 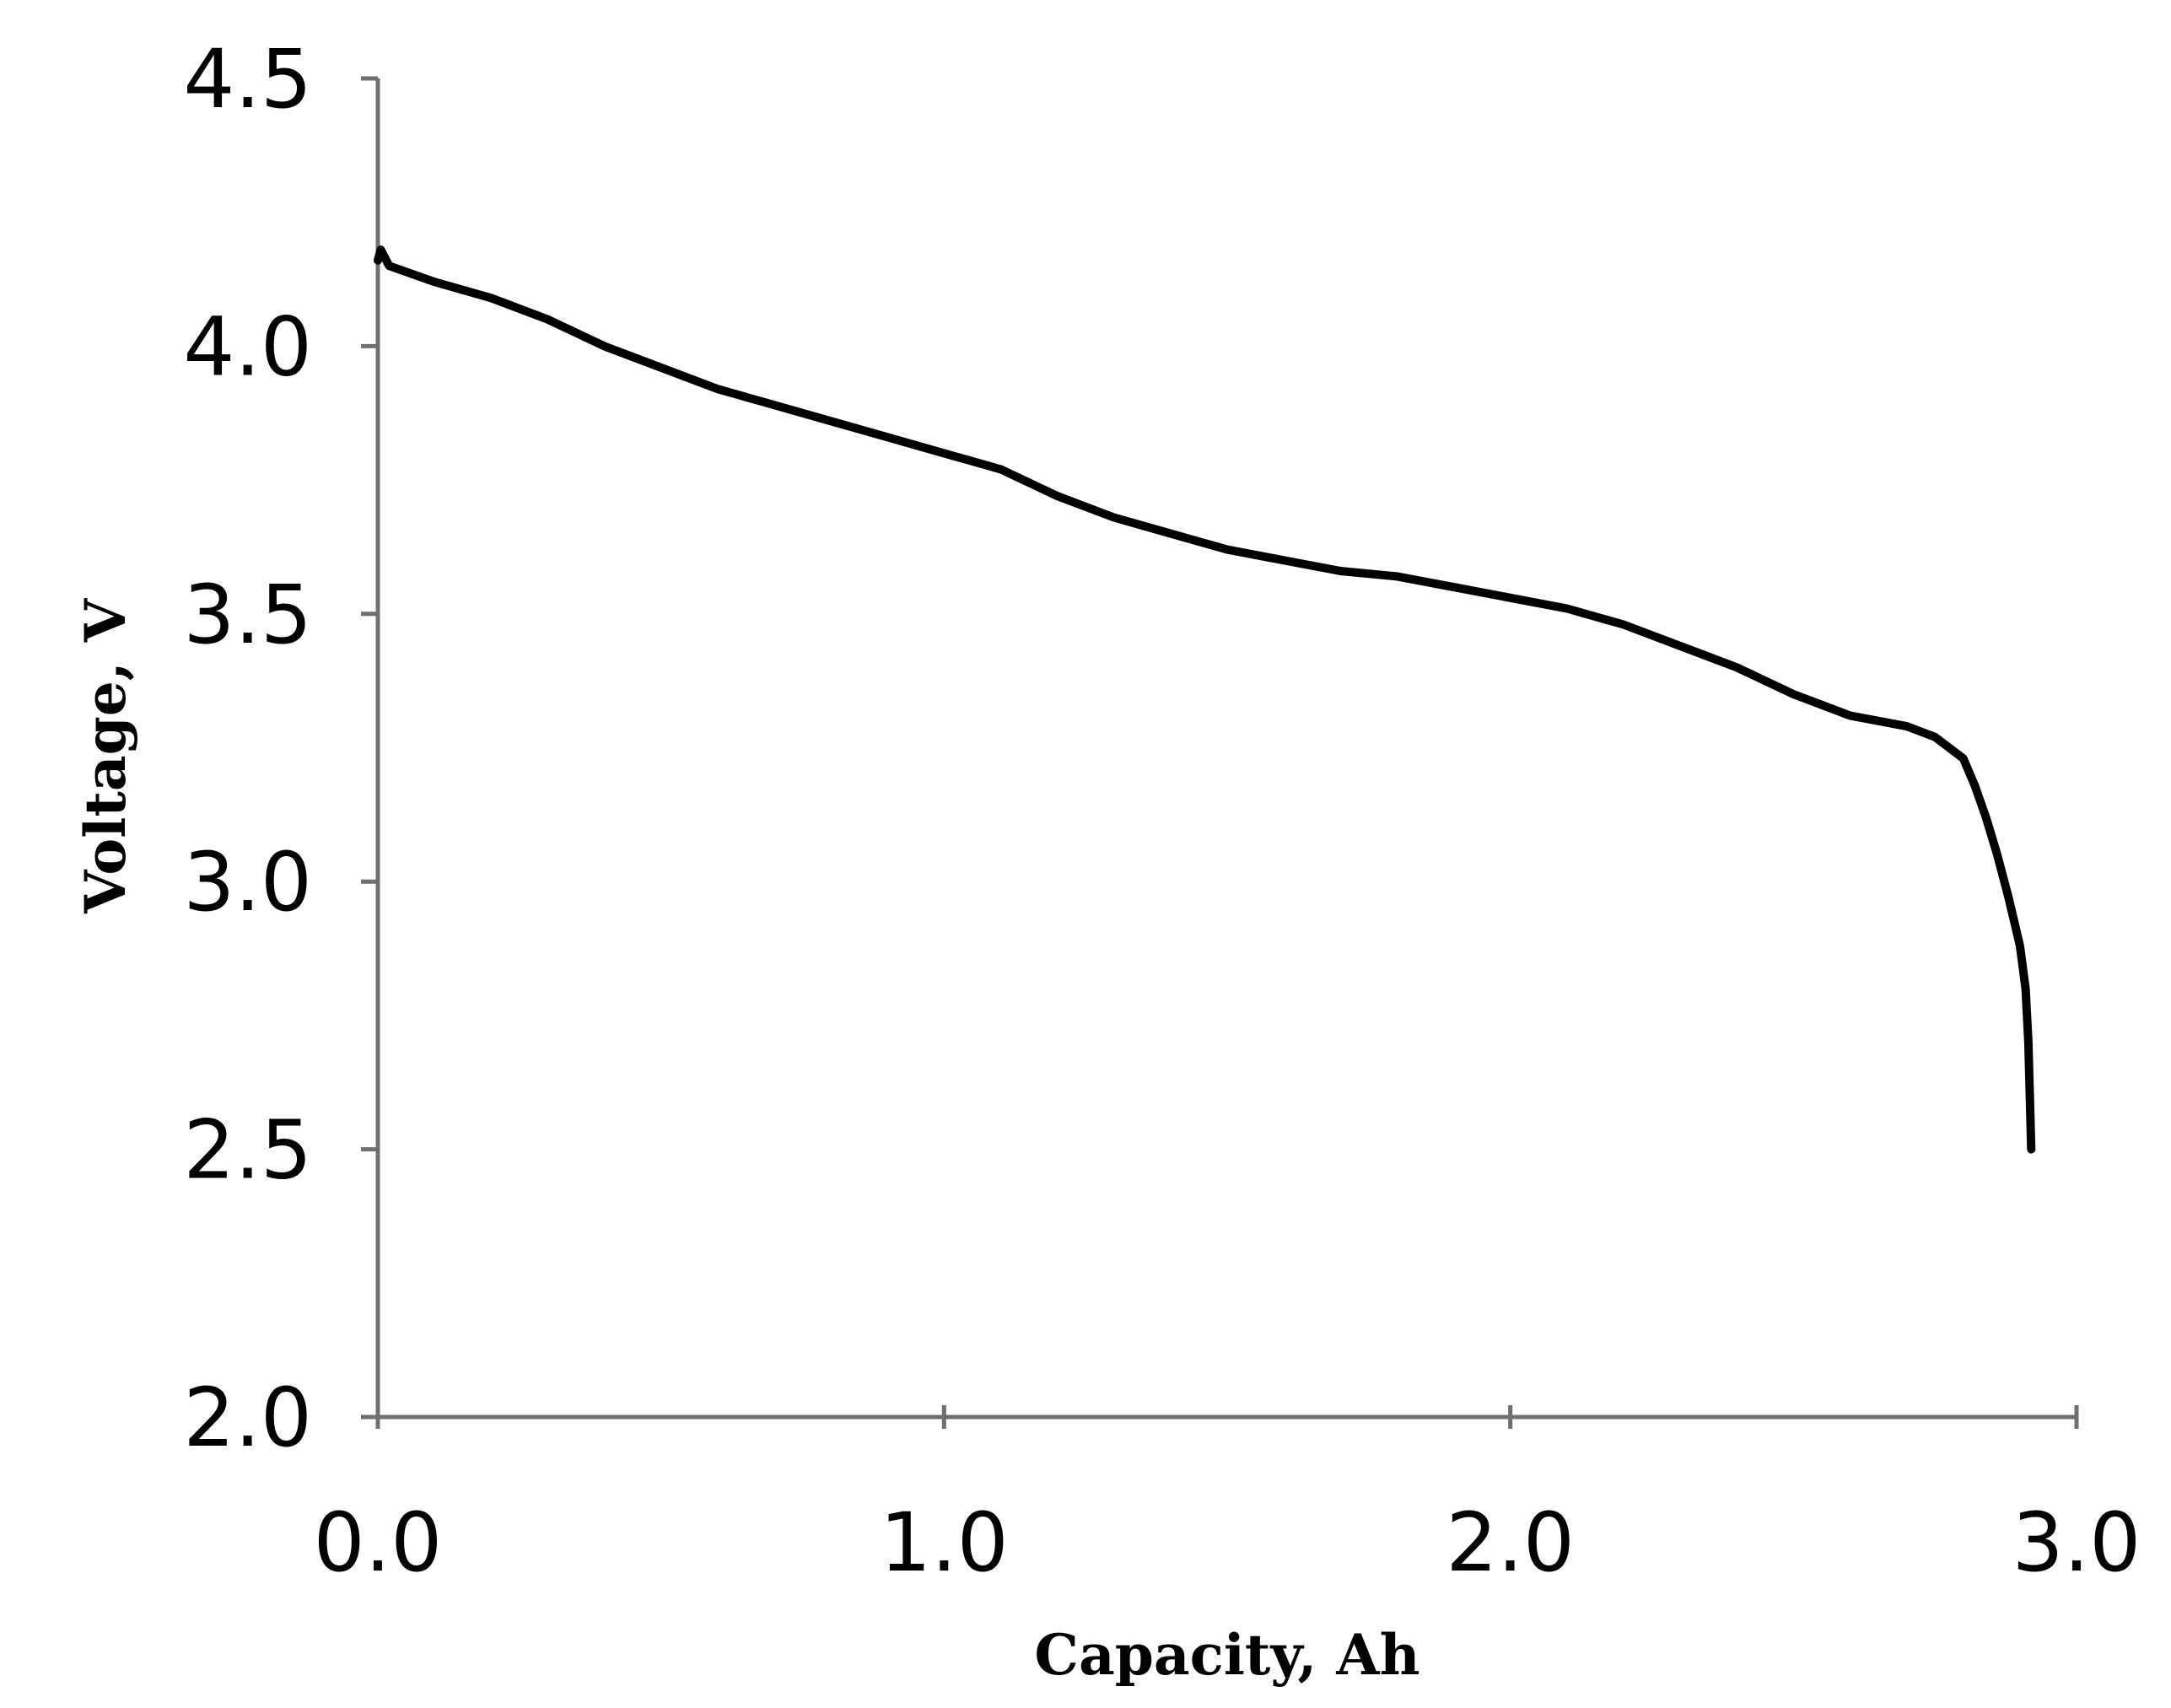 What do you see at coordinates (247, 346) in the screenshot?
I see `y-tick-label: 4.0` at bounding box center [247, 346].